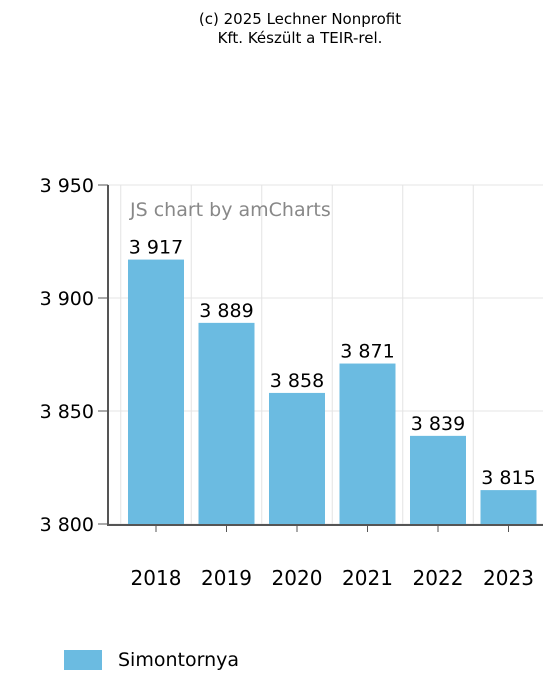 The height and width of the screenshot is (679, 543). Describe the element at coordinates (67, 186) in the screenshot. I see `y-tick-label: 3 950` at that location.